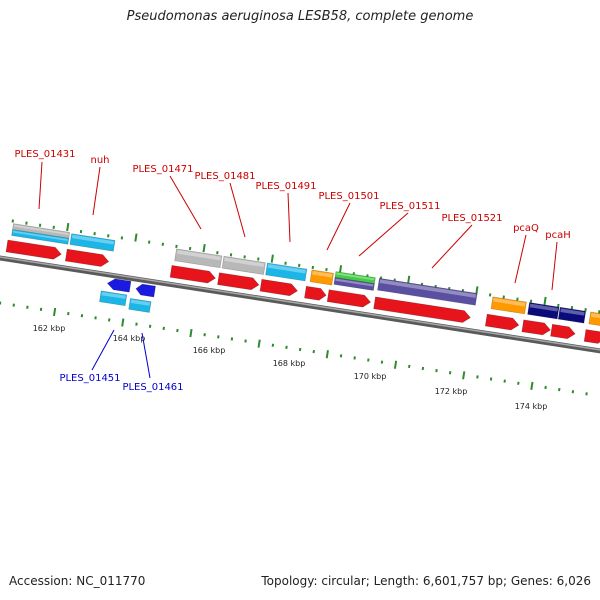  What do you see at coordinates (451, 391) in the screenshot?
I see `kbp-label: 172 kbp` at bounding box center [451, 391].